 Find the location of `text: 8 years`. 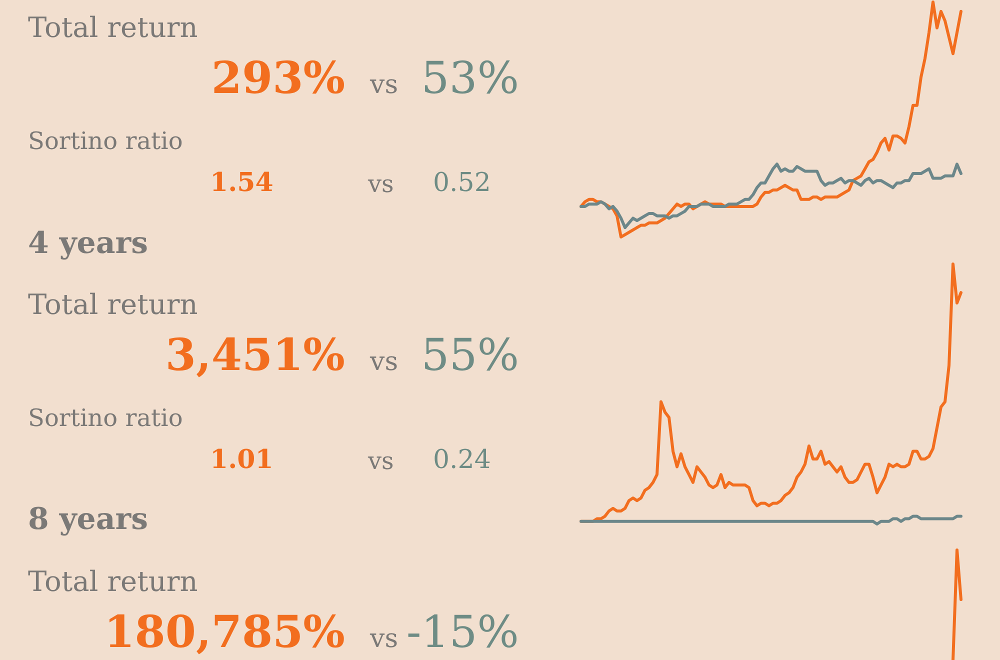

text: 8 years is located at coordinates (88, 519).